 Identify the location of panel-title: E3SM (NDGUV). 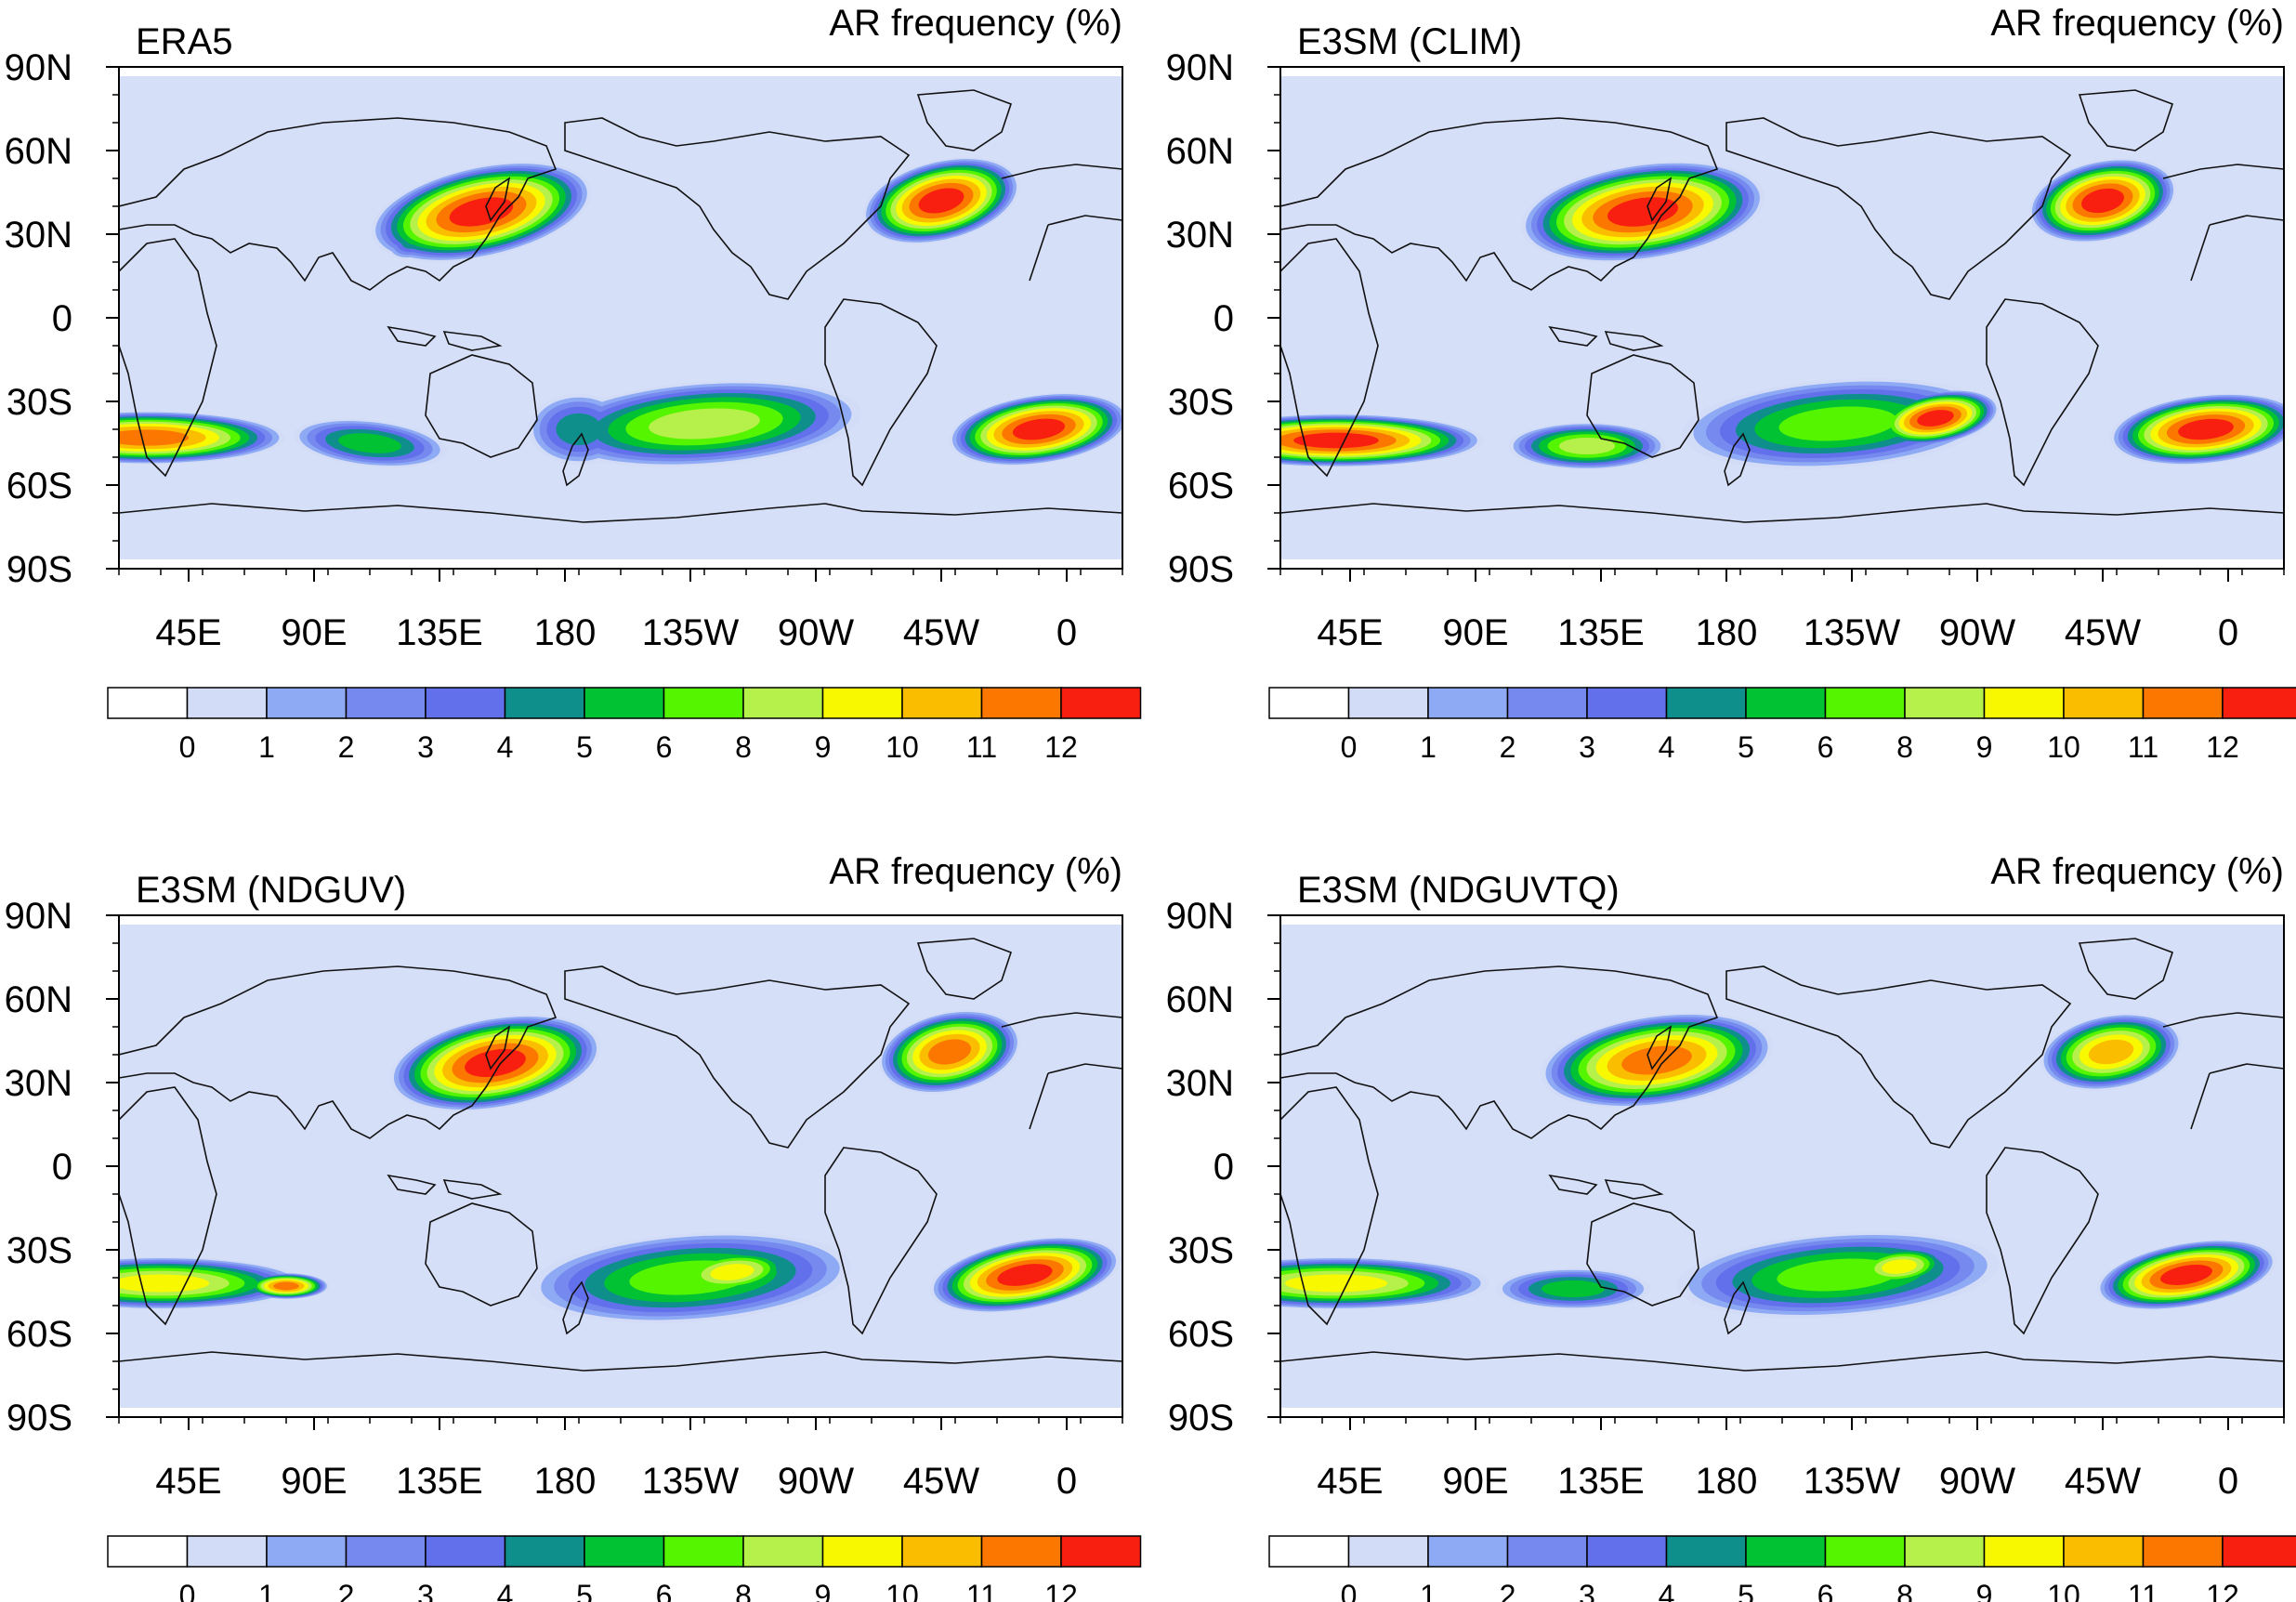
(271, 890).